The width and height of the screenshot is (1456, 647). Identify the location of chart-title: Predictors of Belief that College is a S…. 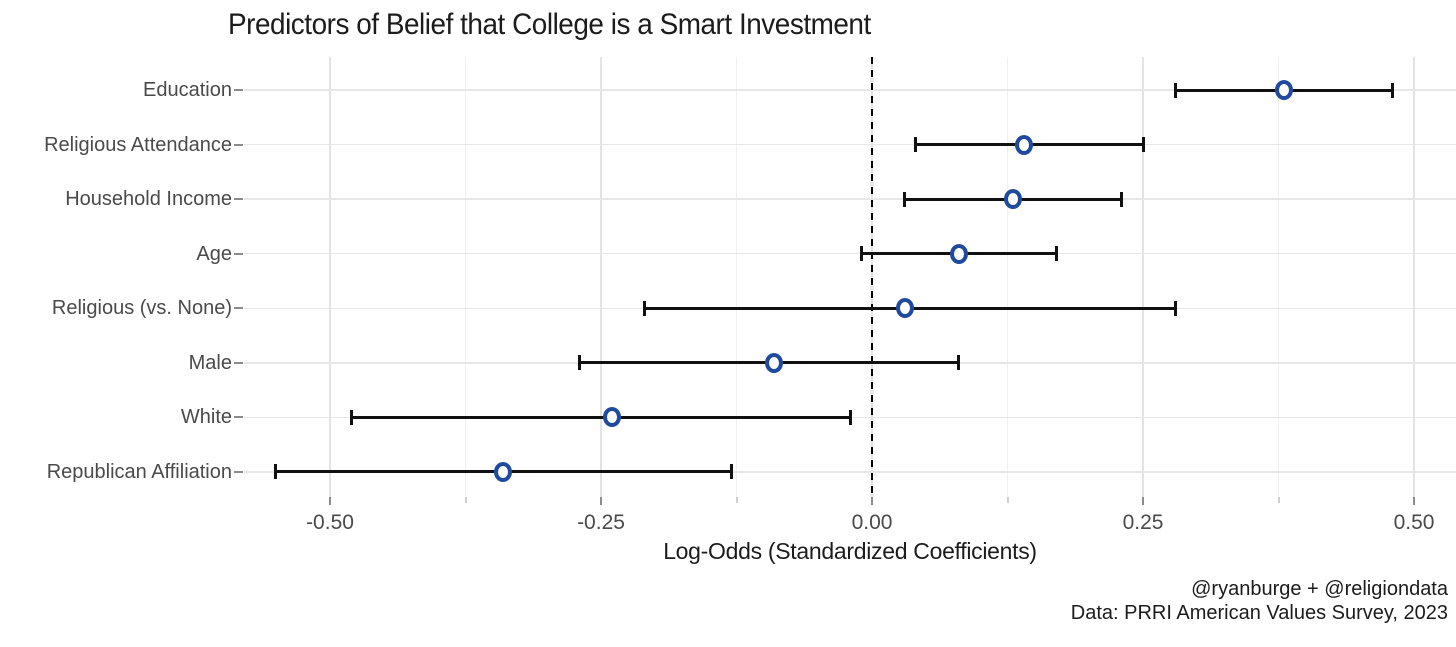
(549, 24).